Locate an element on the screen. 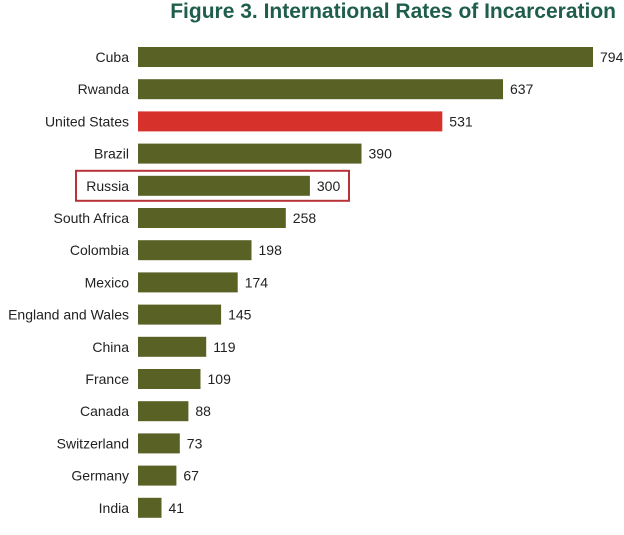  bar-canada is located at coordinates (163, 411).